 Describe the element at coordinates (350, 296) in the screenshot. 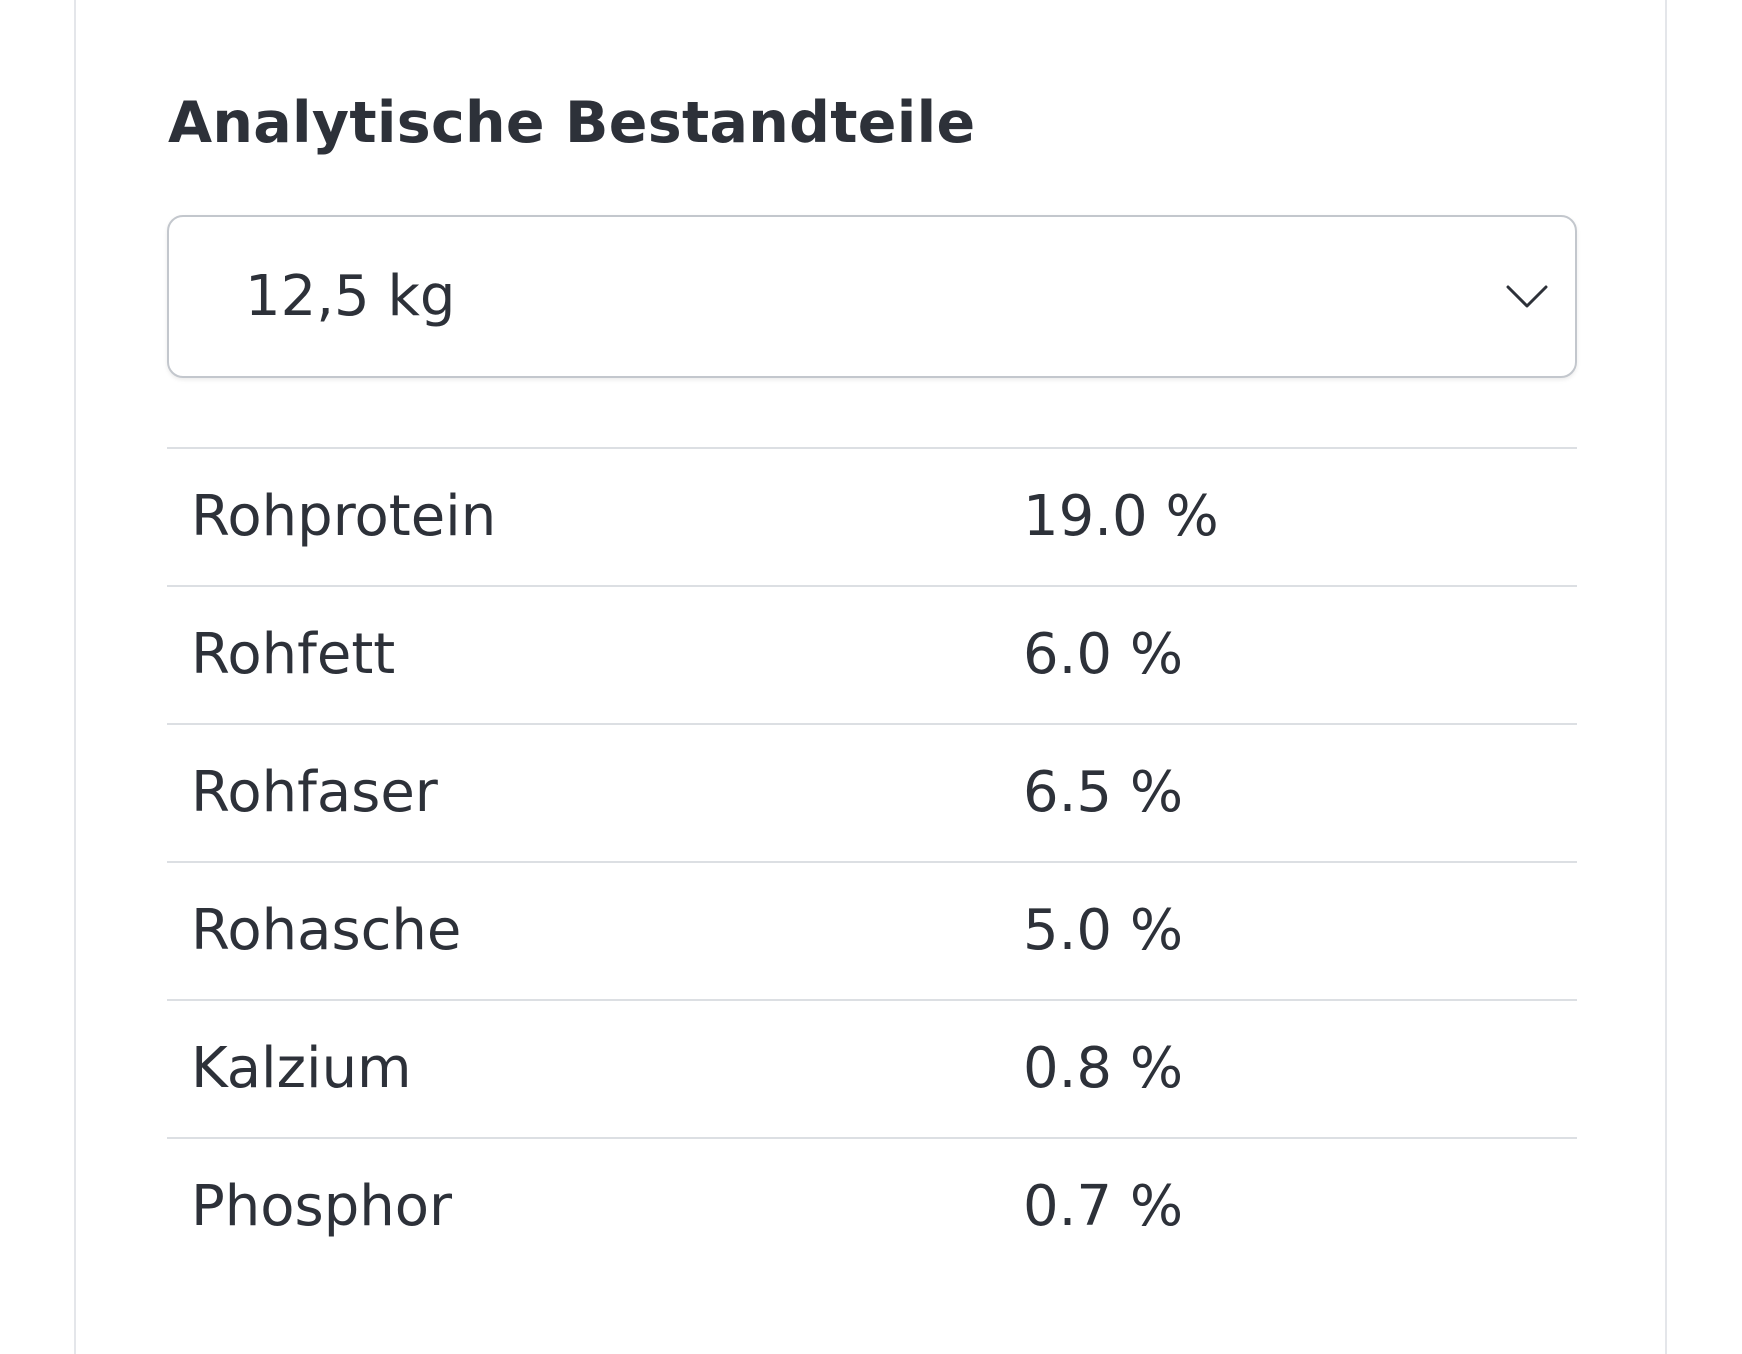

I see `size-select-value: 12,5 kg` at that location.